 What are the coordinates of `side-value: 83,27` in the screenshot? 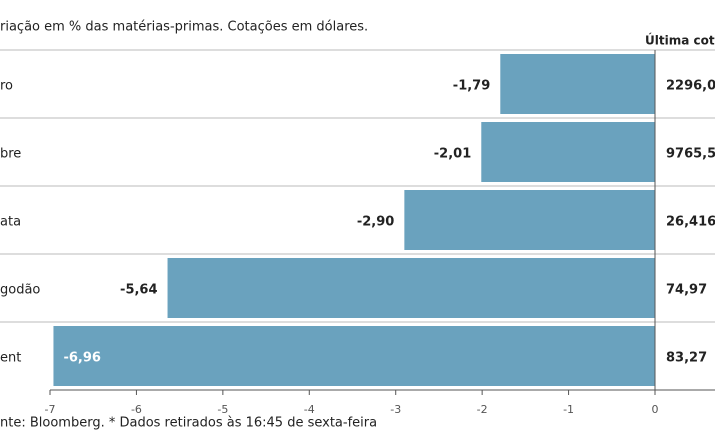 It's located at (686, 358).